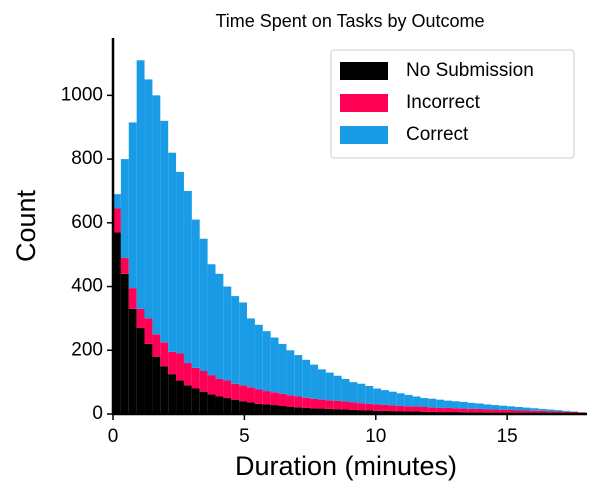 The height and width of the screenshot is (499, 599). What do you see at coordinates (87, 158) in the screenshot?
I see `y-tick-label: 800` at bounding box center [87, 158].